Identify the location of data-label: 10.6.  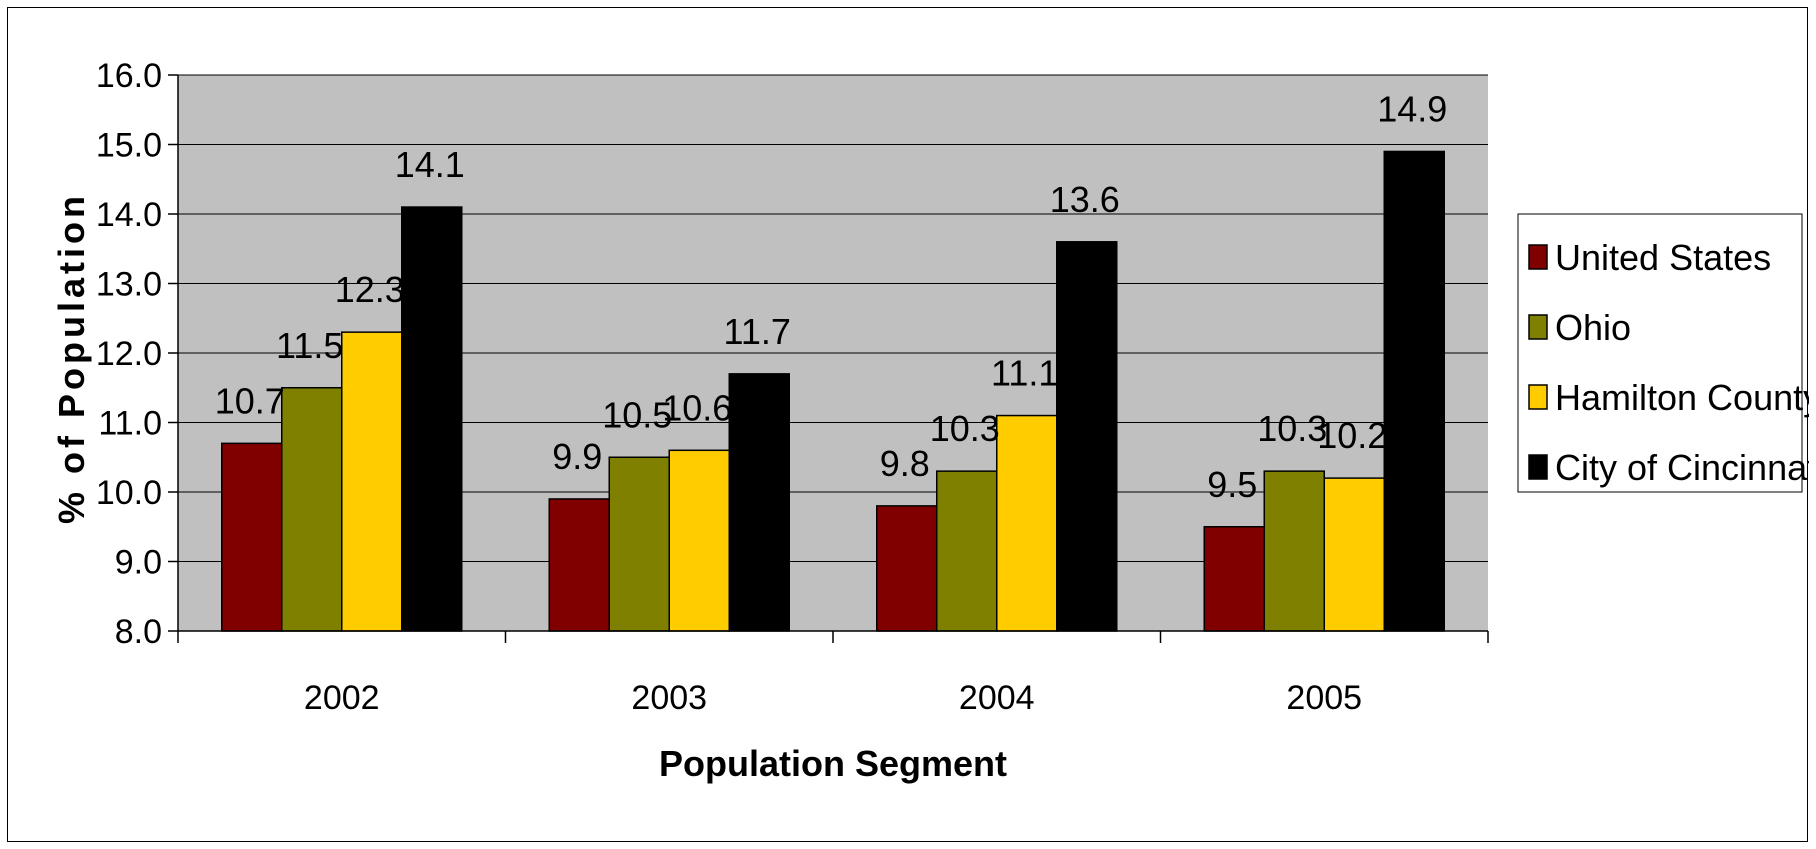
(697, 407).